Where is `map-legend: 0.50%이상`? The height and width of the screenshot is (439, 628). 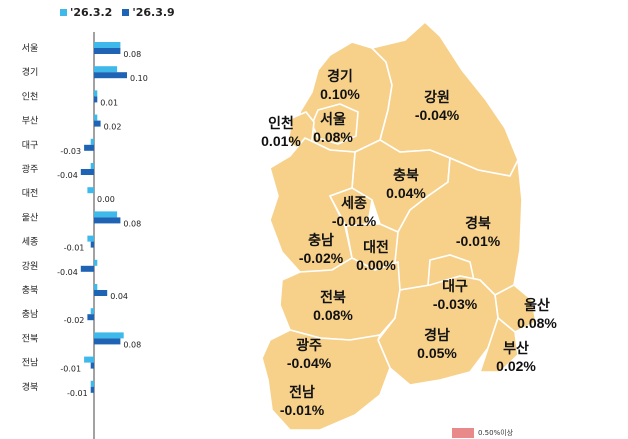 map-legend: 0.50%이상 is located at coordinates (482, 433).